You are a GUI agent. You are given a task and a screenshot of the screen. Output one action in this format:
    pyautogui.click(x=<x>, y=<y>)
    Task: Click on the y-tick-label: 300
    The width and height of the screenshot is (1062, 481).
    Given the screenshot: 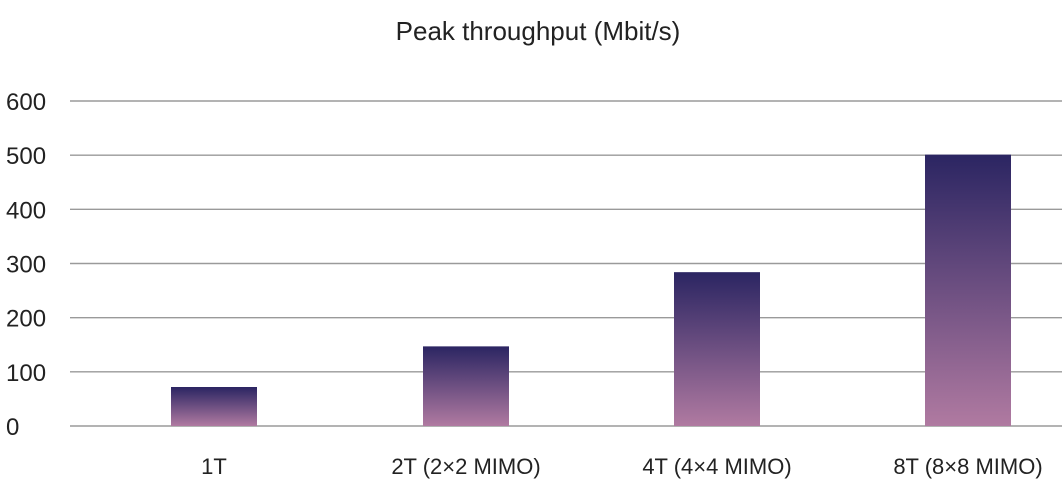 What is the action you would take?
    pyautogui.click(x=26, y=265)
    